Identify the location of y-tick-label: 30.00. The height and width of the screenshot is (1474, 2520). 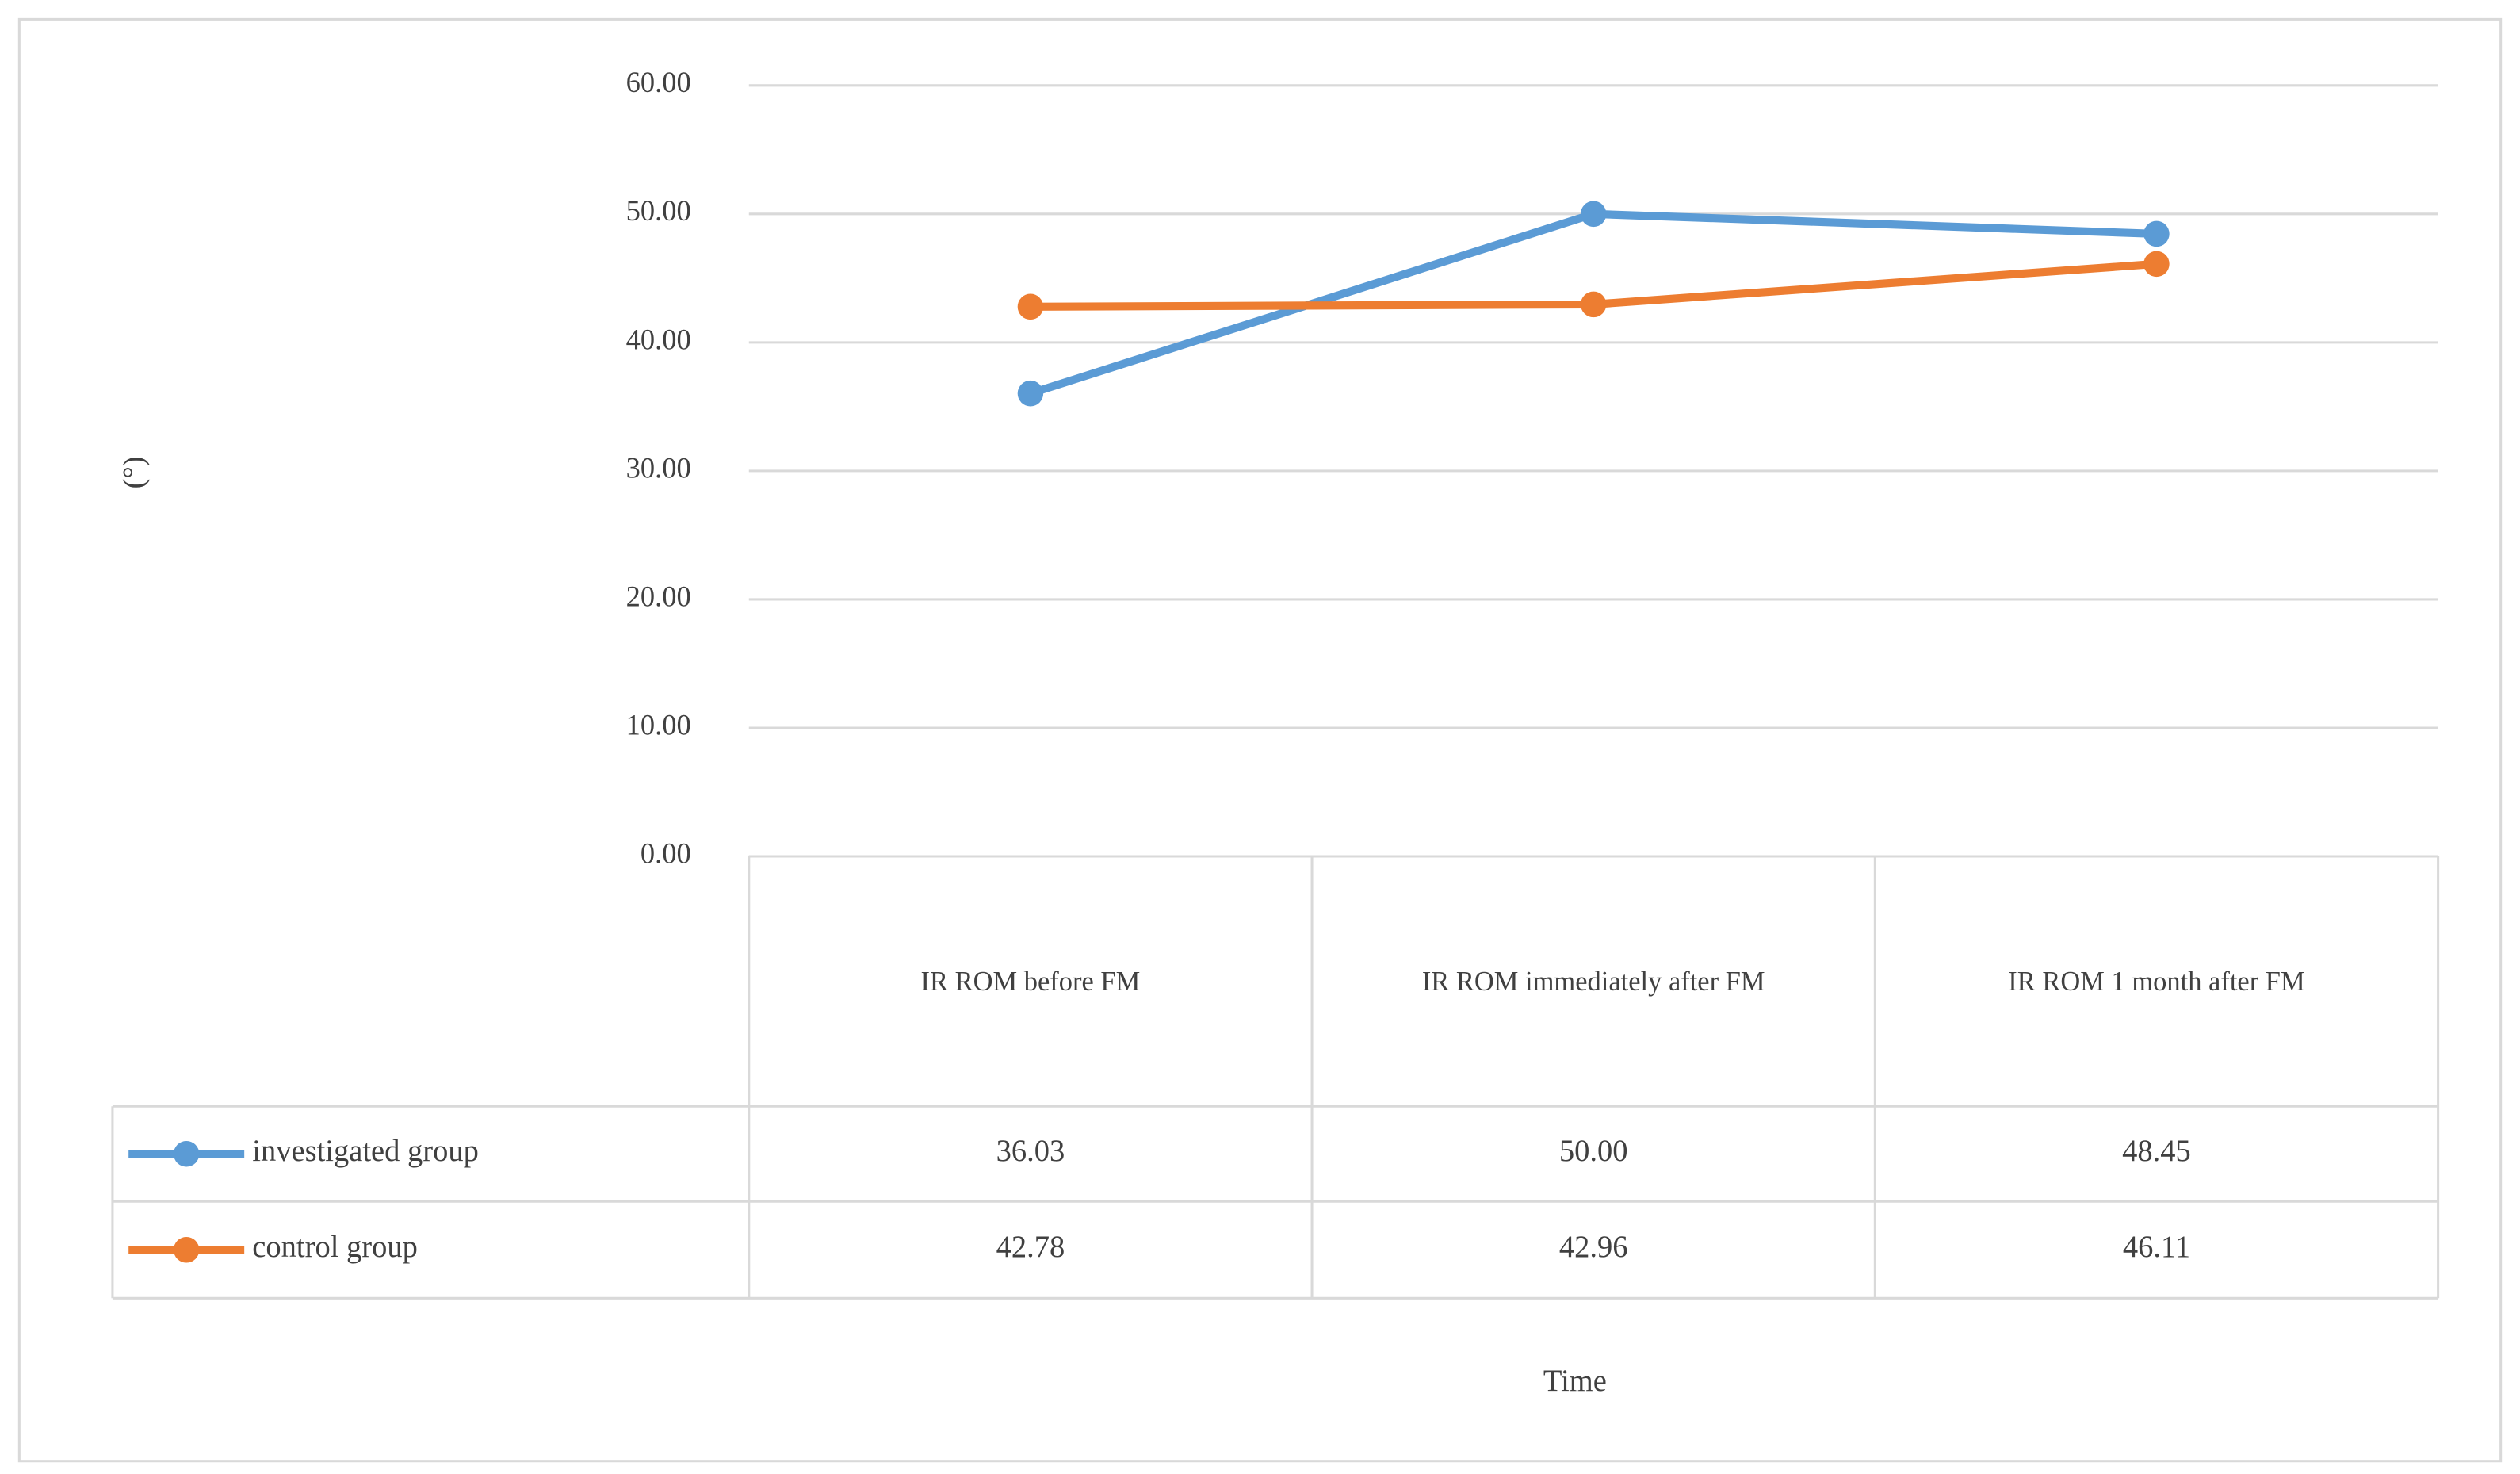
(658, 467).